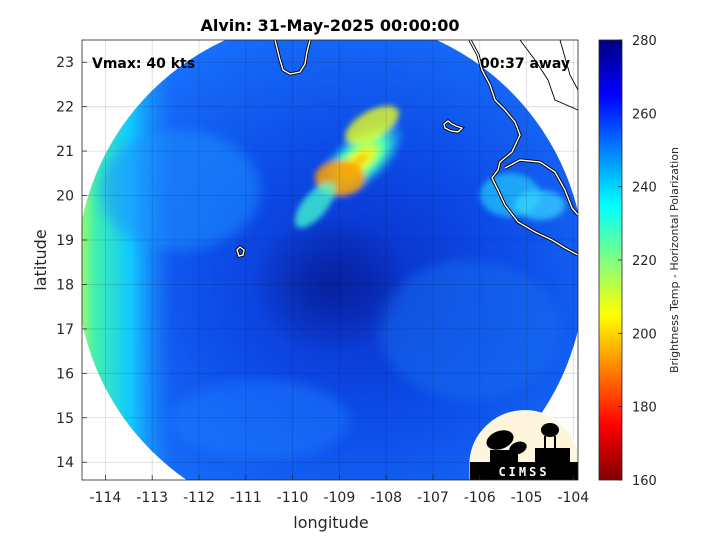 This screenshot has height=540, width=720. I want to click on y-tick-label: 14, so click(65, 463).